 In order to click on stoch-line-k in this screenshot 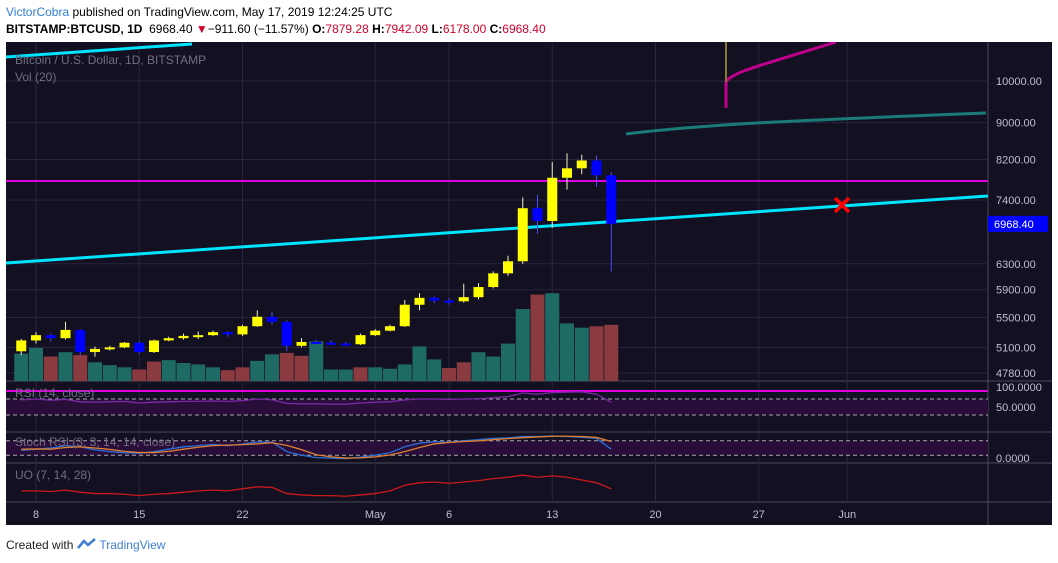, I will do `click(316, 447)`.